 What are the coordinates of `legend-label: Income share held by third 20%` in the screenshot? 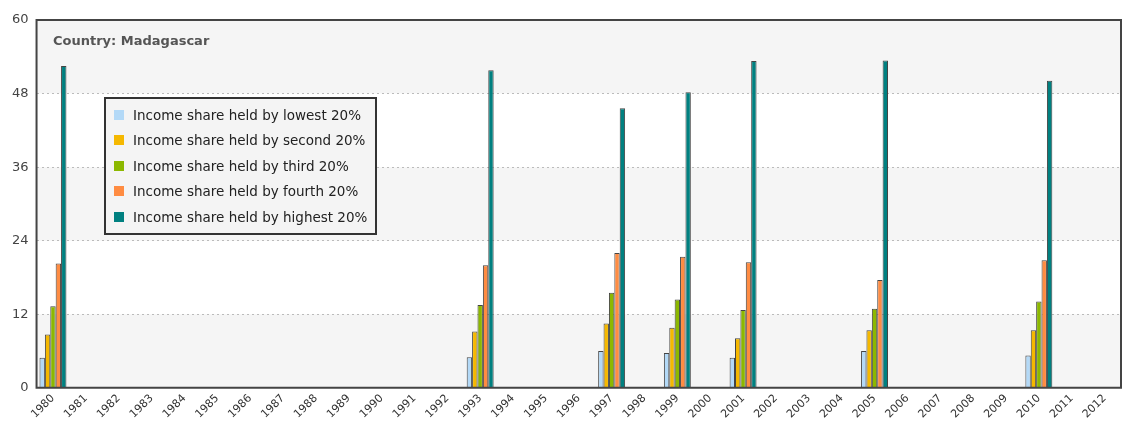 It's located at (241, 165).